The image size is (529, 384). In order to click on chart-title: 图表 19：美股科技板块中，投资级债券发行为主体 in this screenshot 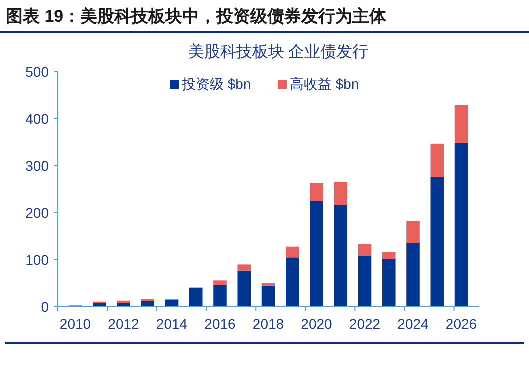, I will do `click(197, 16)`.